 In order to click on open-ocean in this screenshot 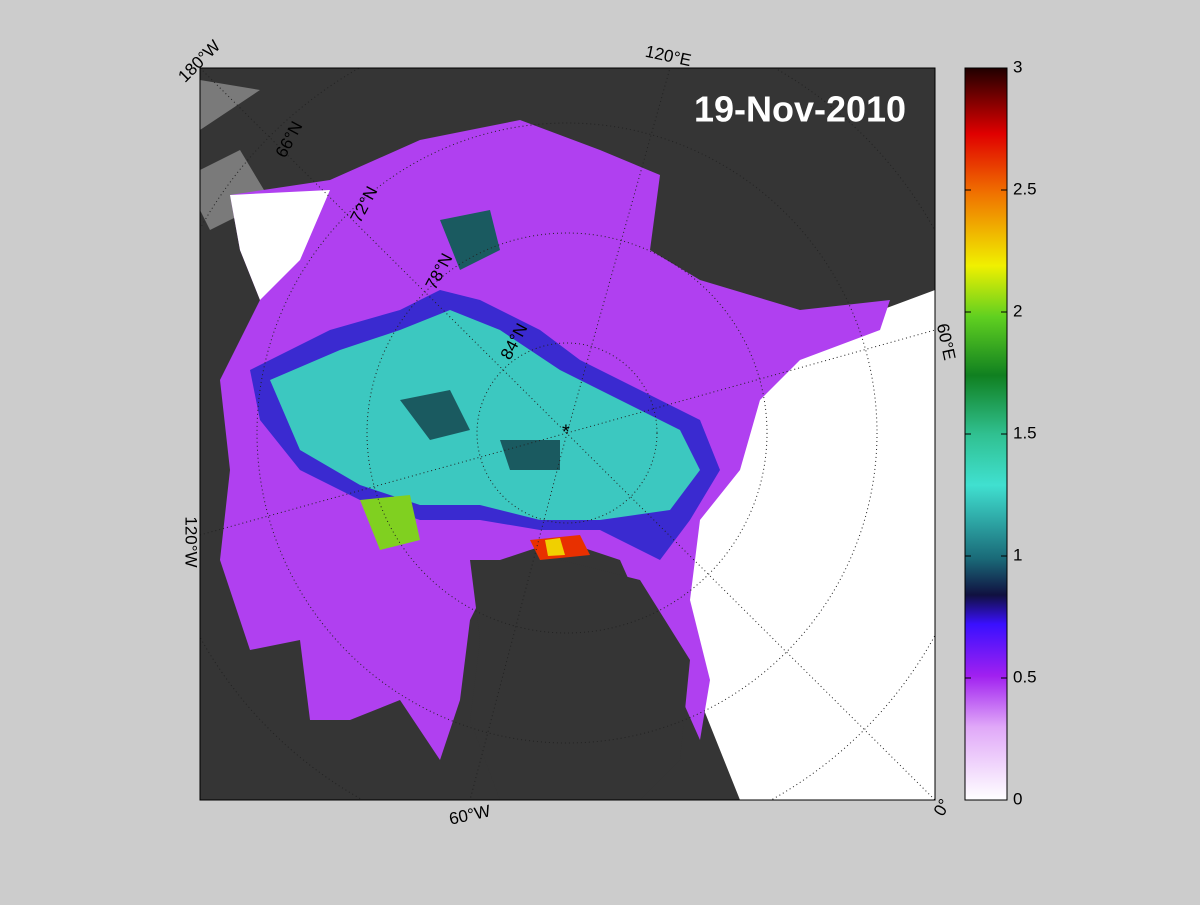, I will do `click(280, 245)`.